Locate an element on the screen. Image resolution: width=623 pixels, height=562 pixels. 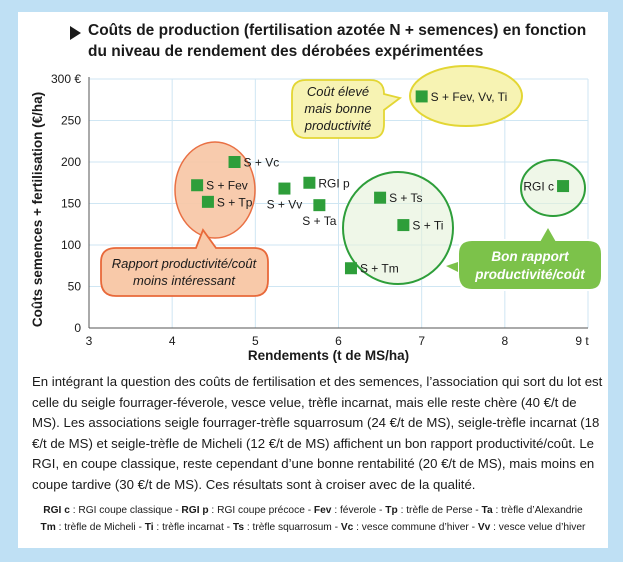
legend-abbr: Fev is located at coordinates (322, 510).